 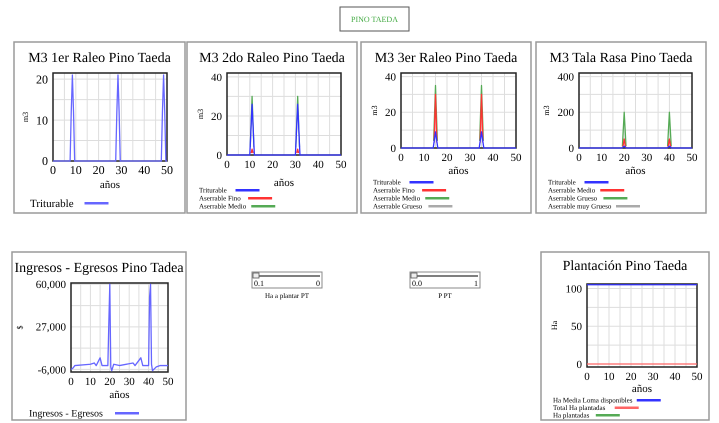 What do you see at coordinates (52, 370) in the screenshot?
I see `y-tick-label: -6,000` at bounding box center [52, 370].